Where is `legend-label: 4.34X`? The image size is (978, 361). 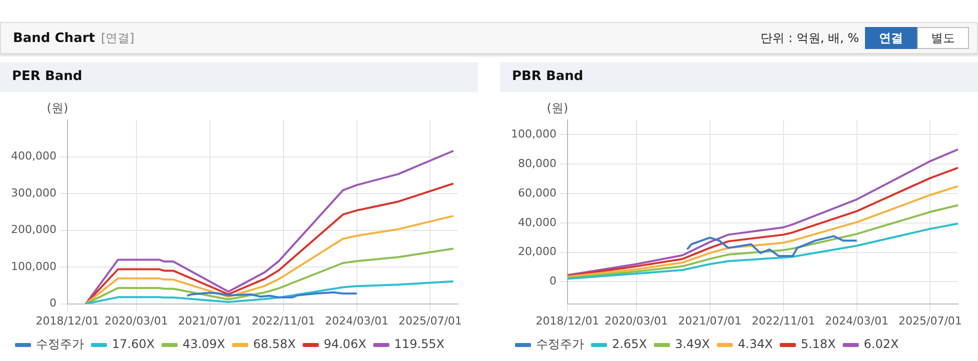
legend-label: 4.34X is located at coordinates (755, 344).